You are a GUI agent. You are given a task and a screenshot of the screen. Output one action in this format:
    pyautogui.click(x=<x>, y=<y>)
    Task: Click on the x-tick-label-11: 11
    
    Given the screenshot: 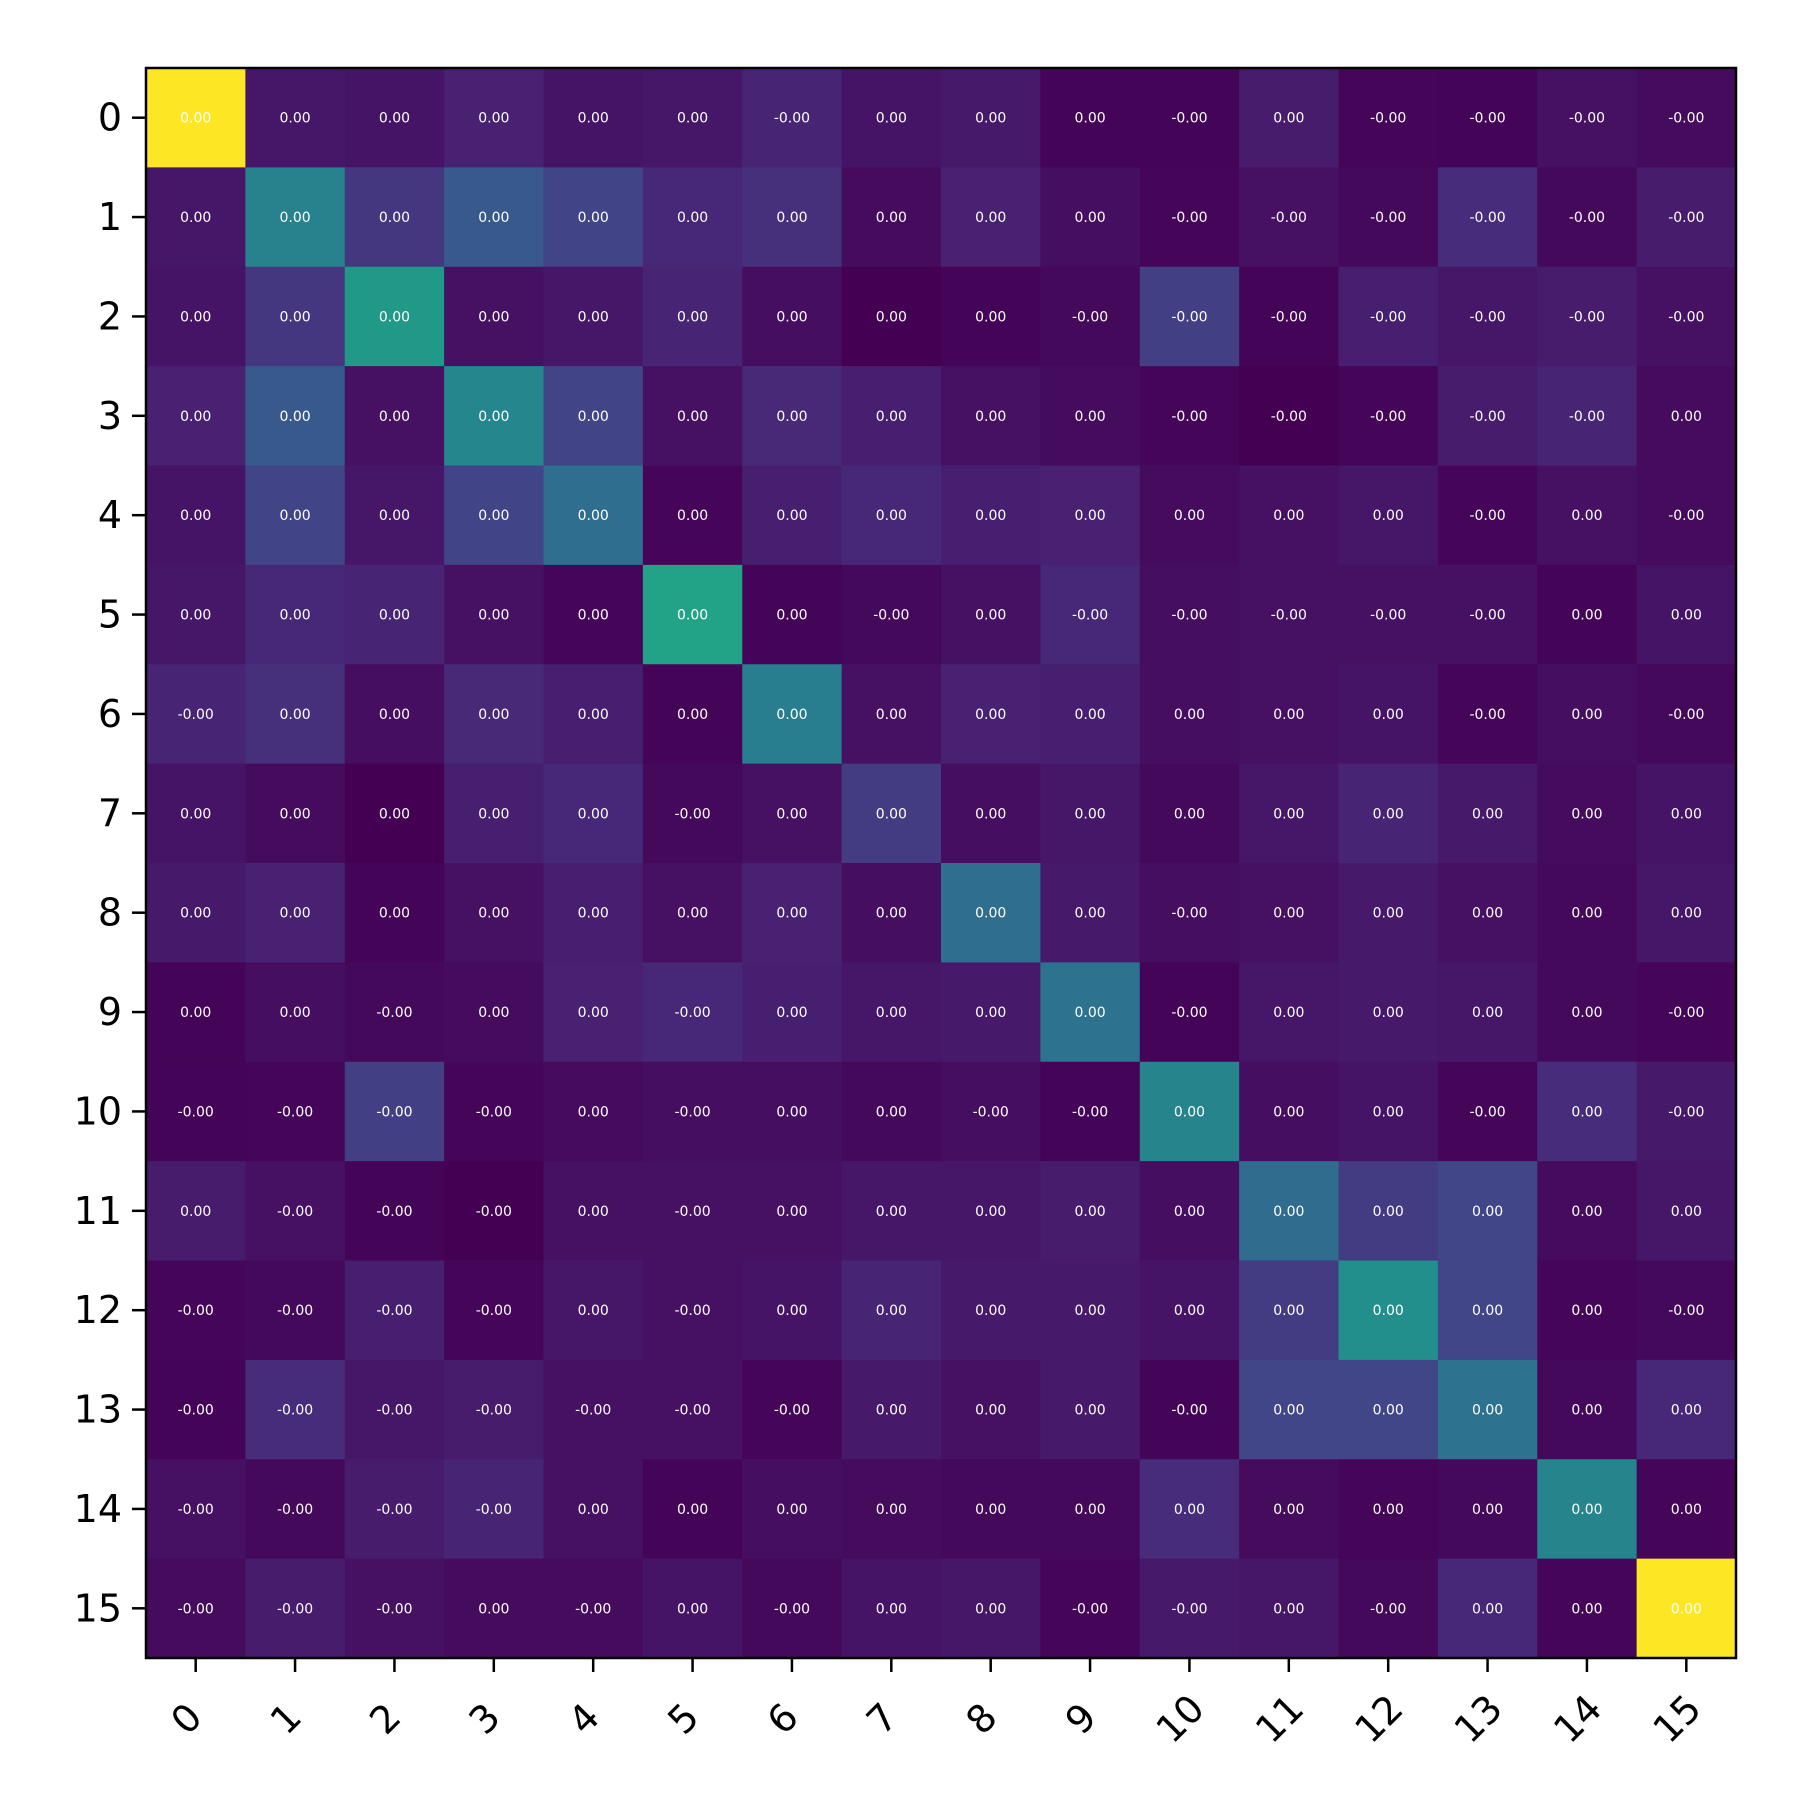 What is the action you would take?
    pyautogui.click(x=1279, y=1718)
    